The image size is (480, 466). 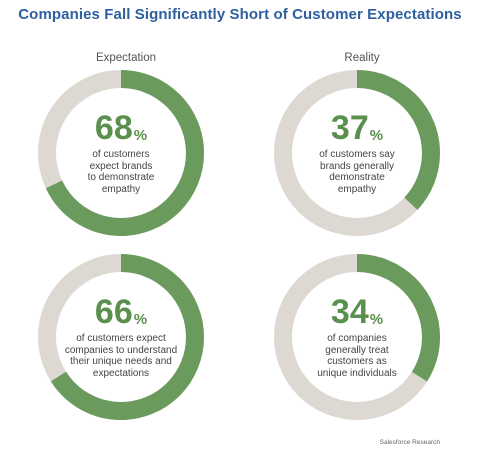 I want to click on donut-description-line: of customers, so click(x=121, y=154).